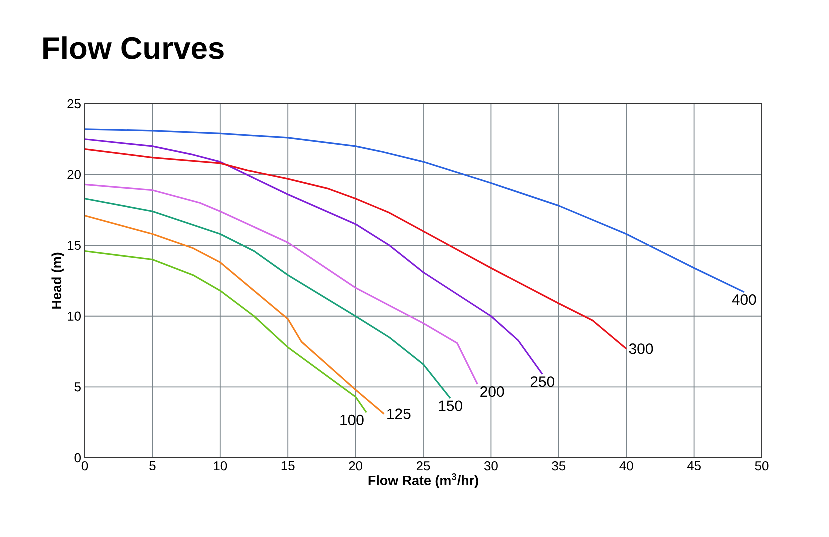 The height and width of the screenshot is (537, 829). I want to click on y-tick-label: 25, so click(74, 104).